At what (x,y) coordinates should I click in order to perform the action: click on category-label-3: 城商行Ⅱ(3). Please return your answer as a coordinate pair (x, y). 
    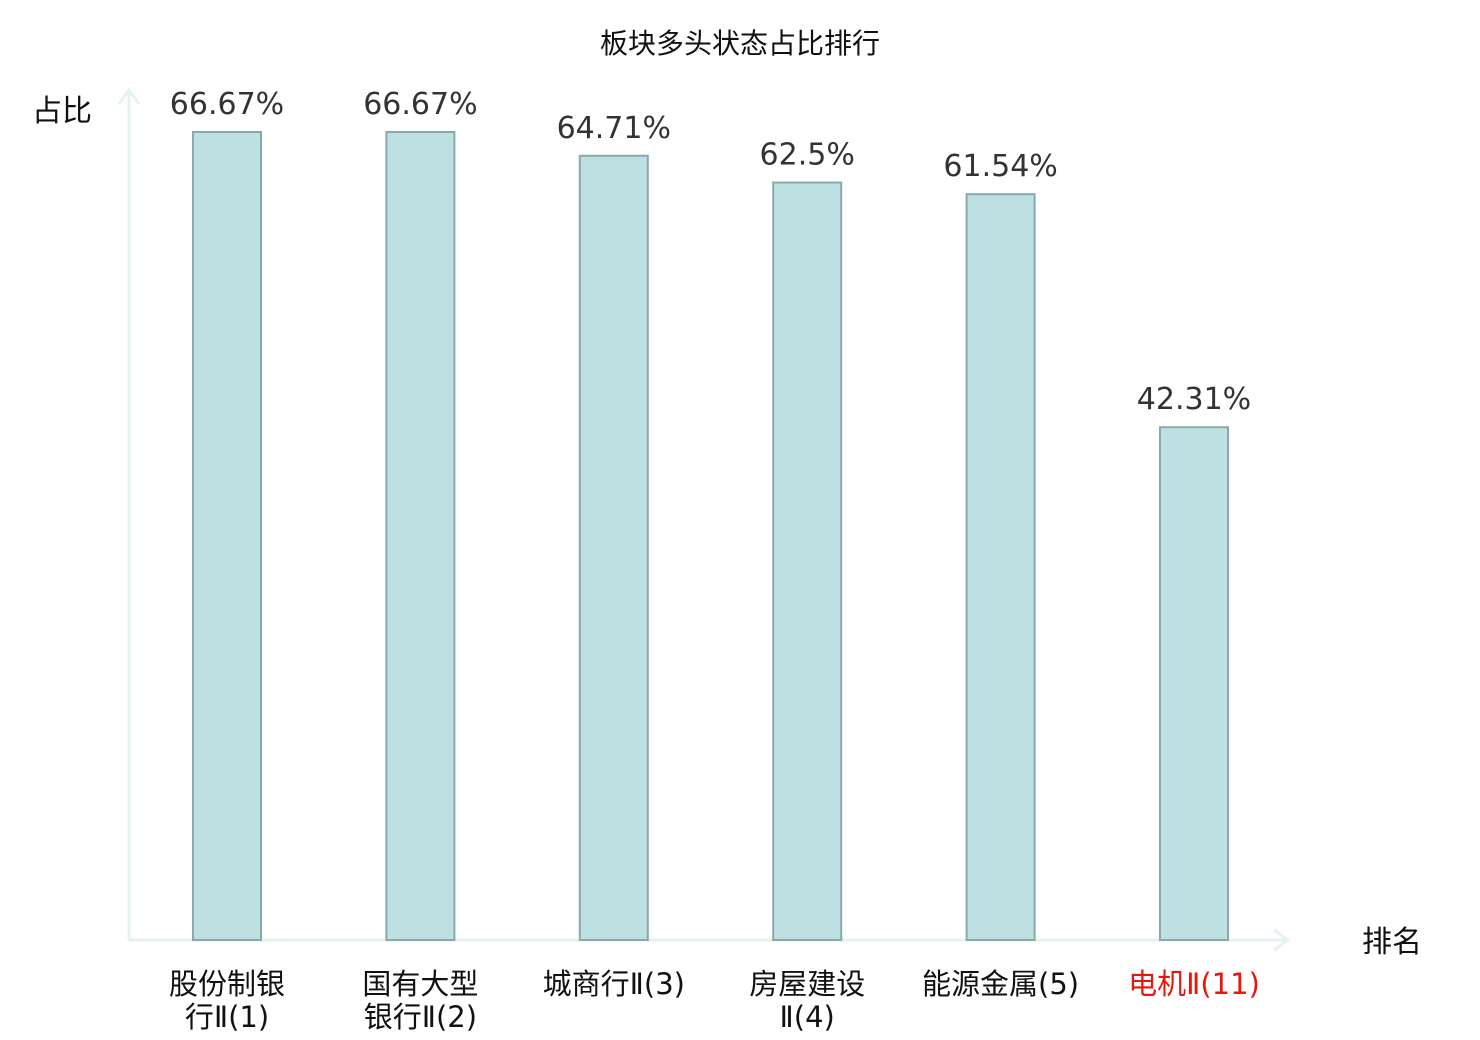
    Looking at the image, I should click on (614, 984).